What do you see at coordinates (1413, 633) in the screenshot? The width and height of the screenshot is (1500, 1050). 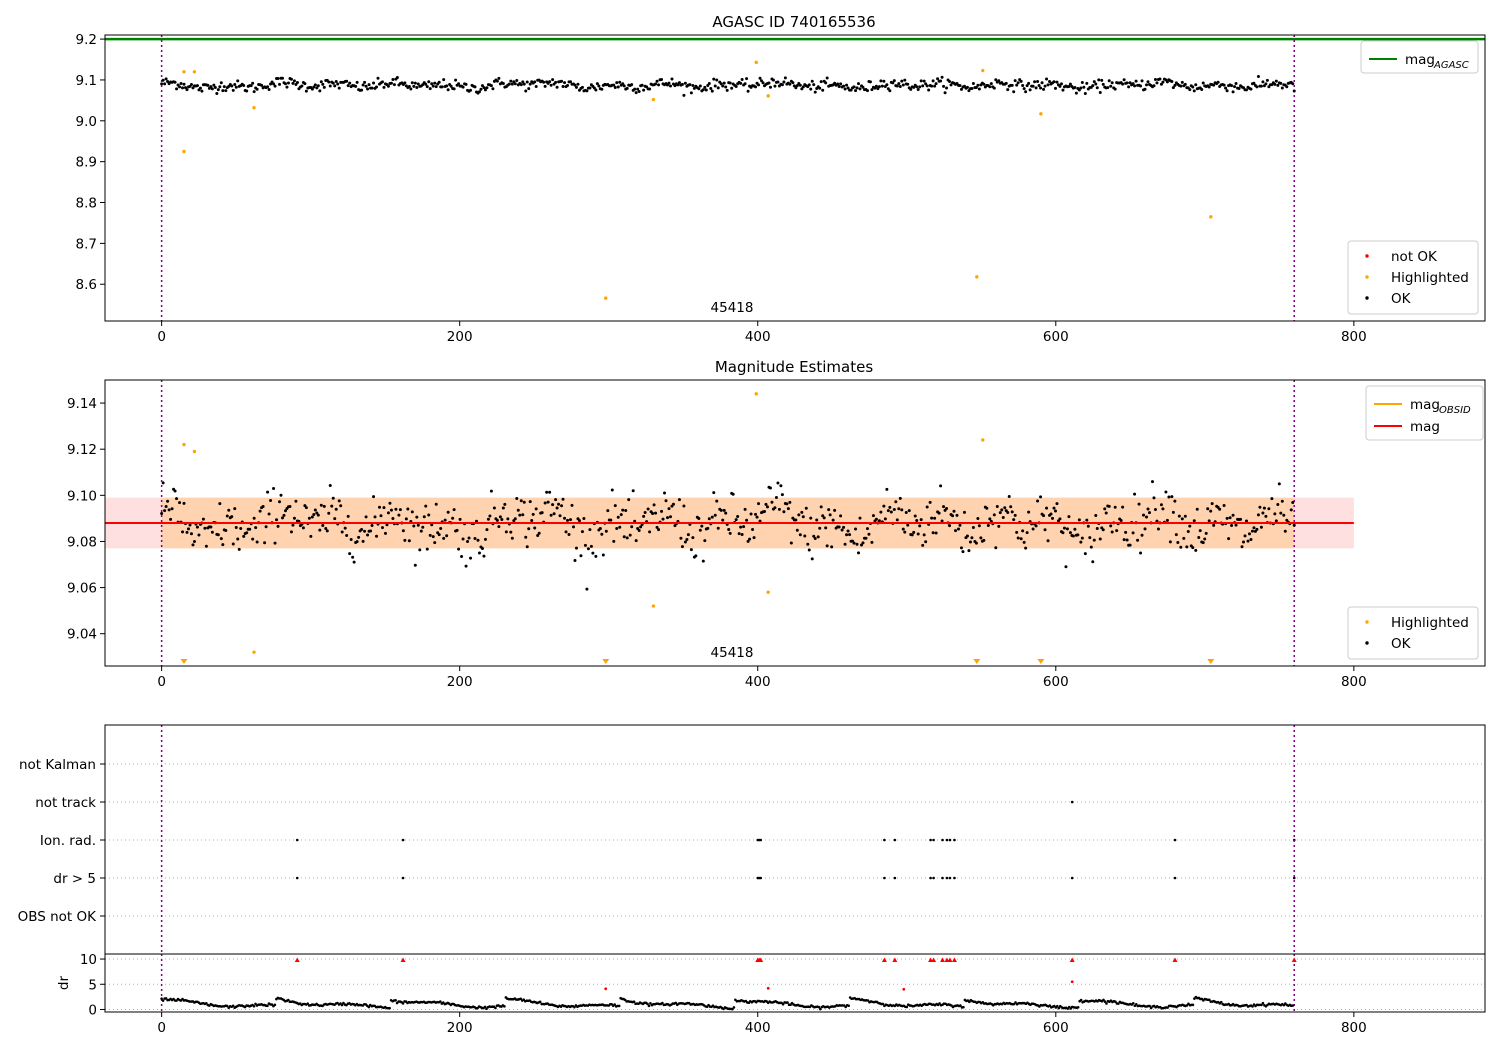 I see `magnitude-point-legend: Highlighted OK` at bounding box center [1413, 633].